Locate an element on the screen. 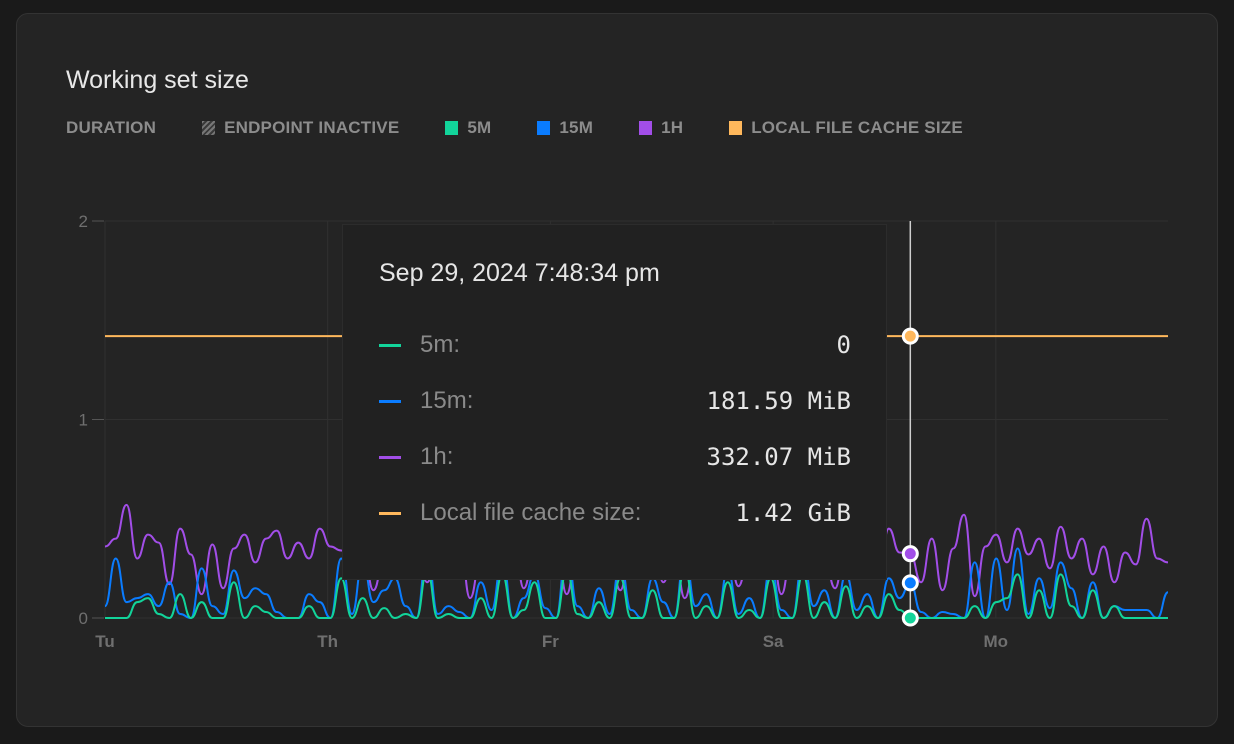 This screenshot has height=744, width=1234. legend-label: LOCAL FILE CACHE SIZE is located at coordinates (857, 127).